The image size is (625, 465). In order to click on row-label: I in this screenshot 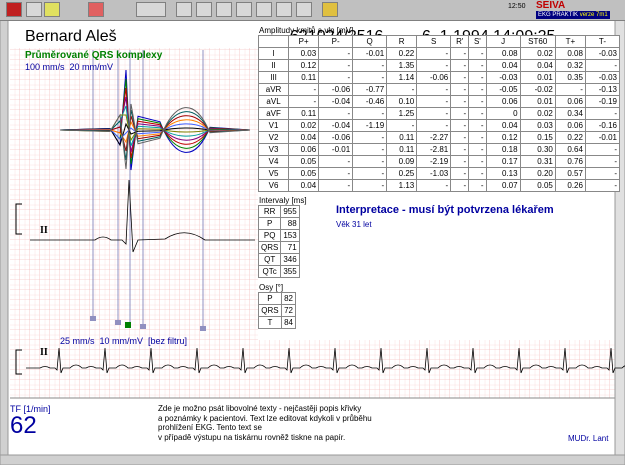, I will do `click(273, 53)`.